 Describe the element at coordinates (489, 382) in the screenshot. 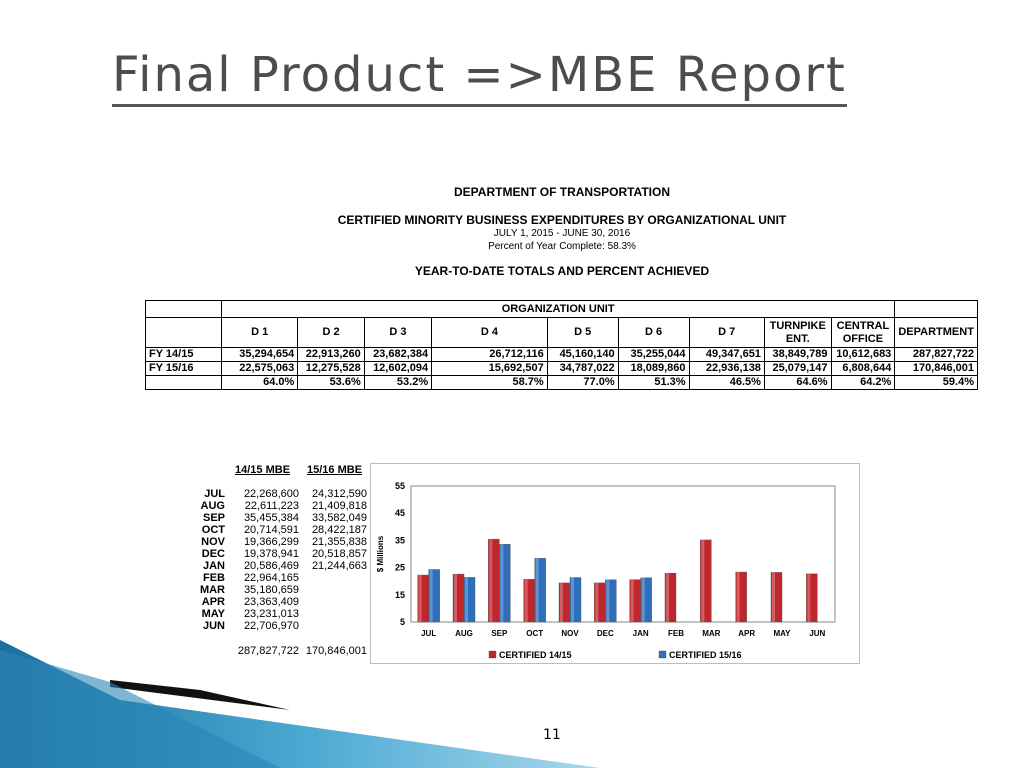

I see `table-cell: 58.7%` at that location.